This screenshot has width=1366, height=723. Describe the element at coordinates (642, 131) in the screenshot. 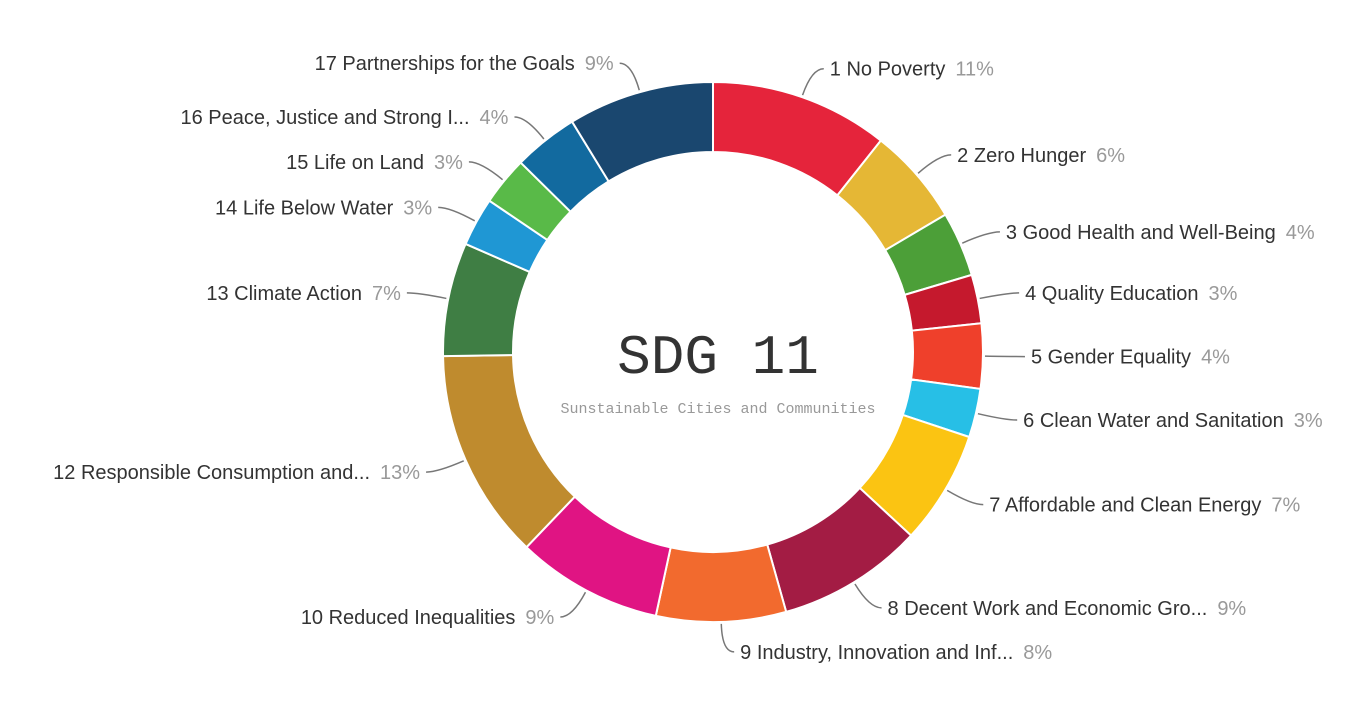

I see `slice-17-partnerships-for-the-goals` at that location.